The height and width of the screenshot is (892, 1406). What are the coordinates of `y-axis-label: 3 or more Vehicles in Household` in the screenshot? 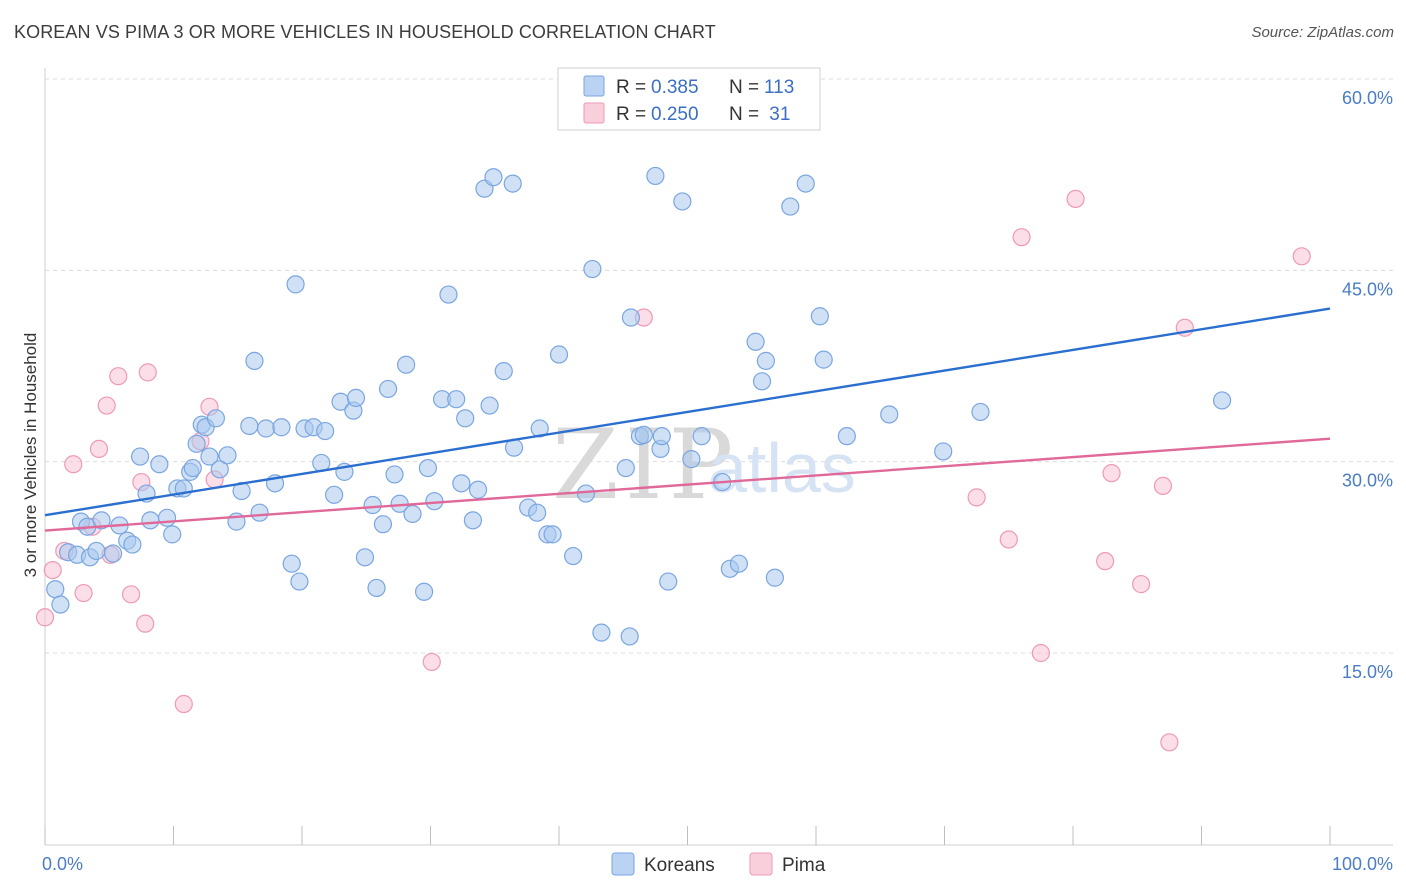 It's located at (30, 455).